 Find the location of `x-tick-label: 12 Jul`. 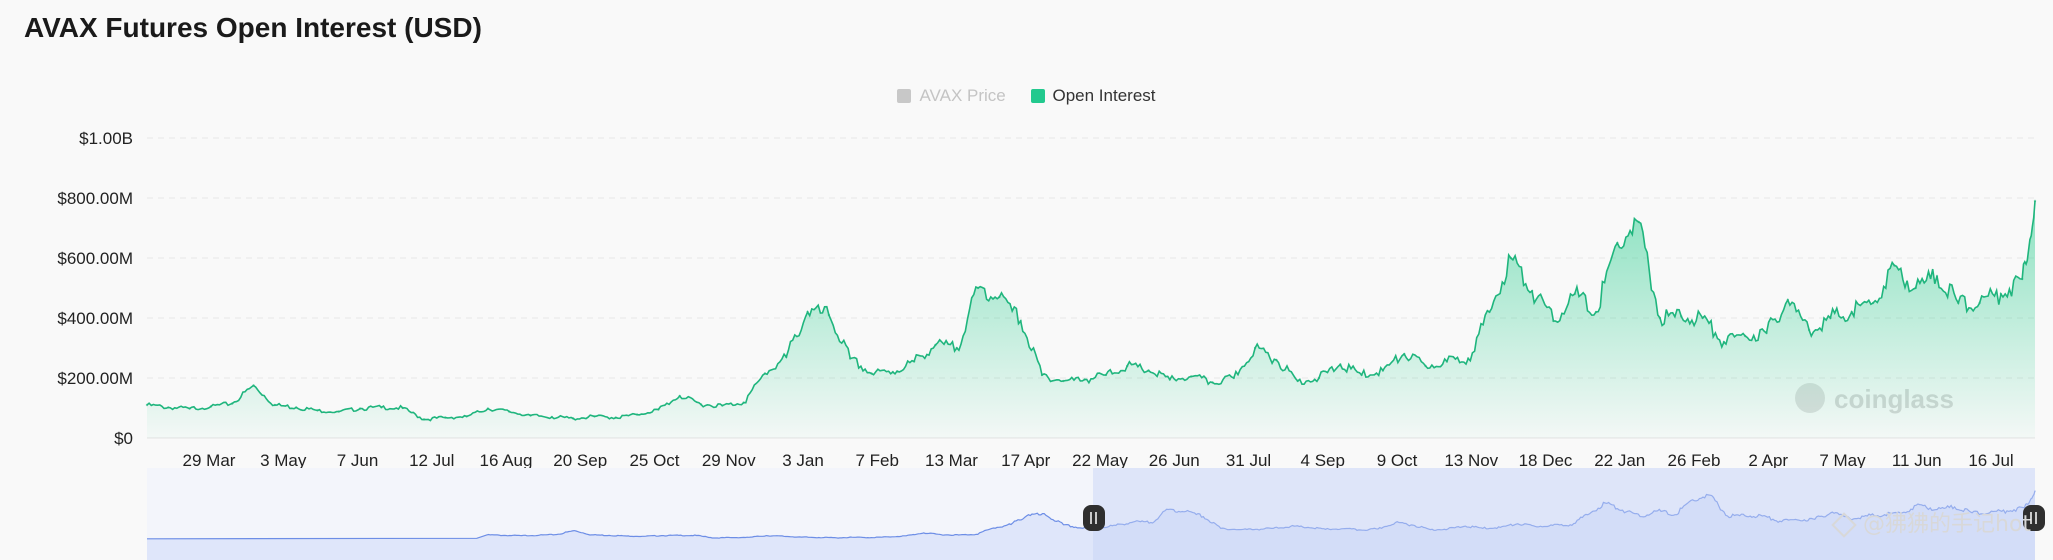

x-tick-label: 12 Jul is located at coordinates (431, 460).